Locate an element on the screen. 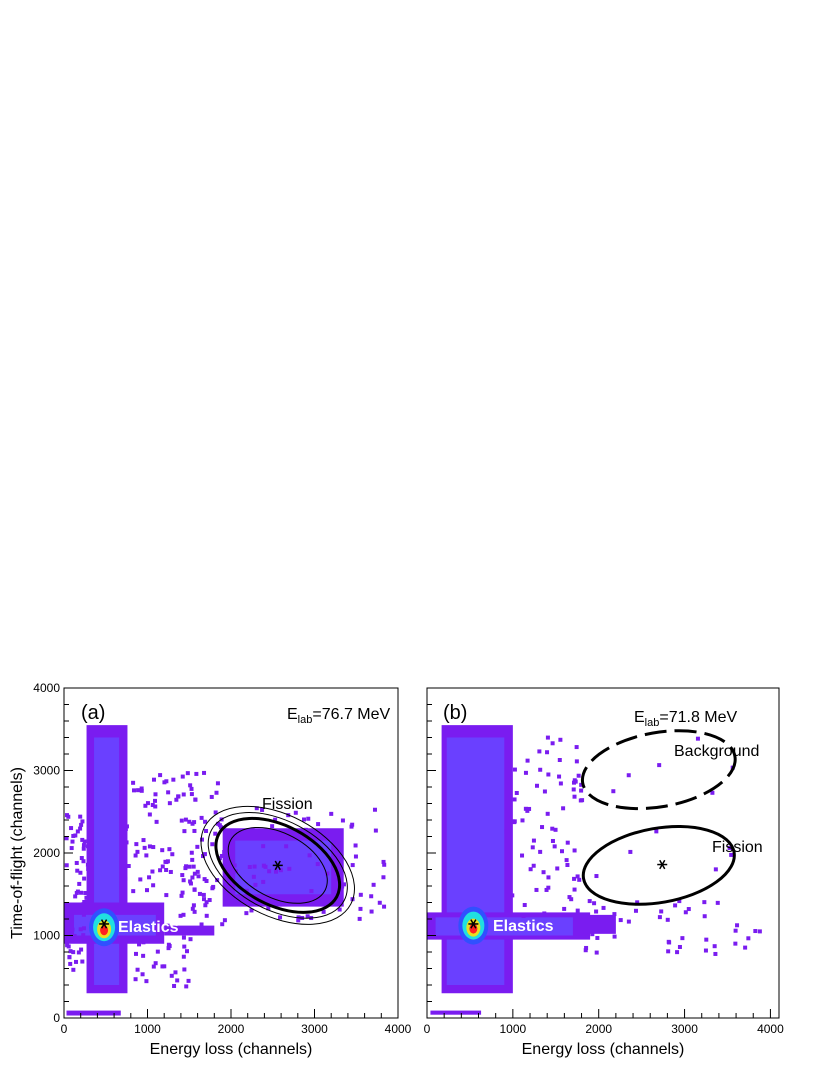 This screenshot has height=1075, width=830. panel-b-gates is located at coordinates (658, 817).